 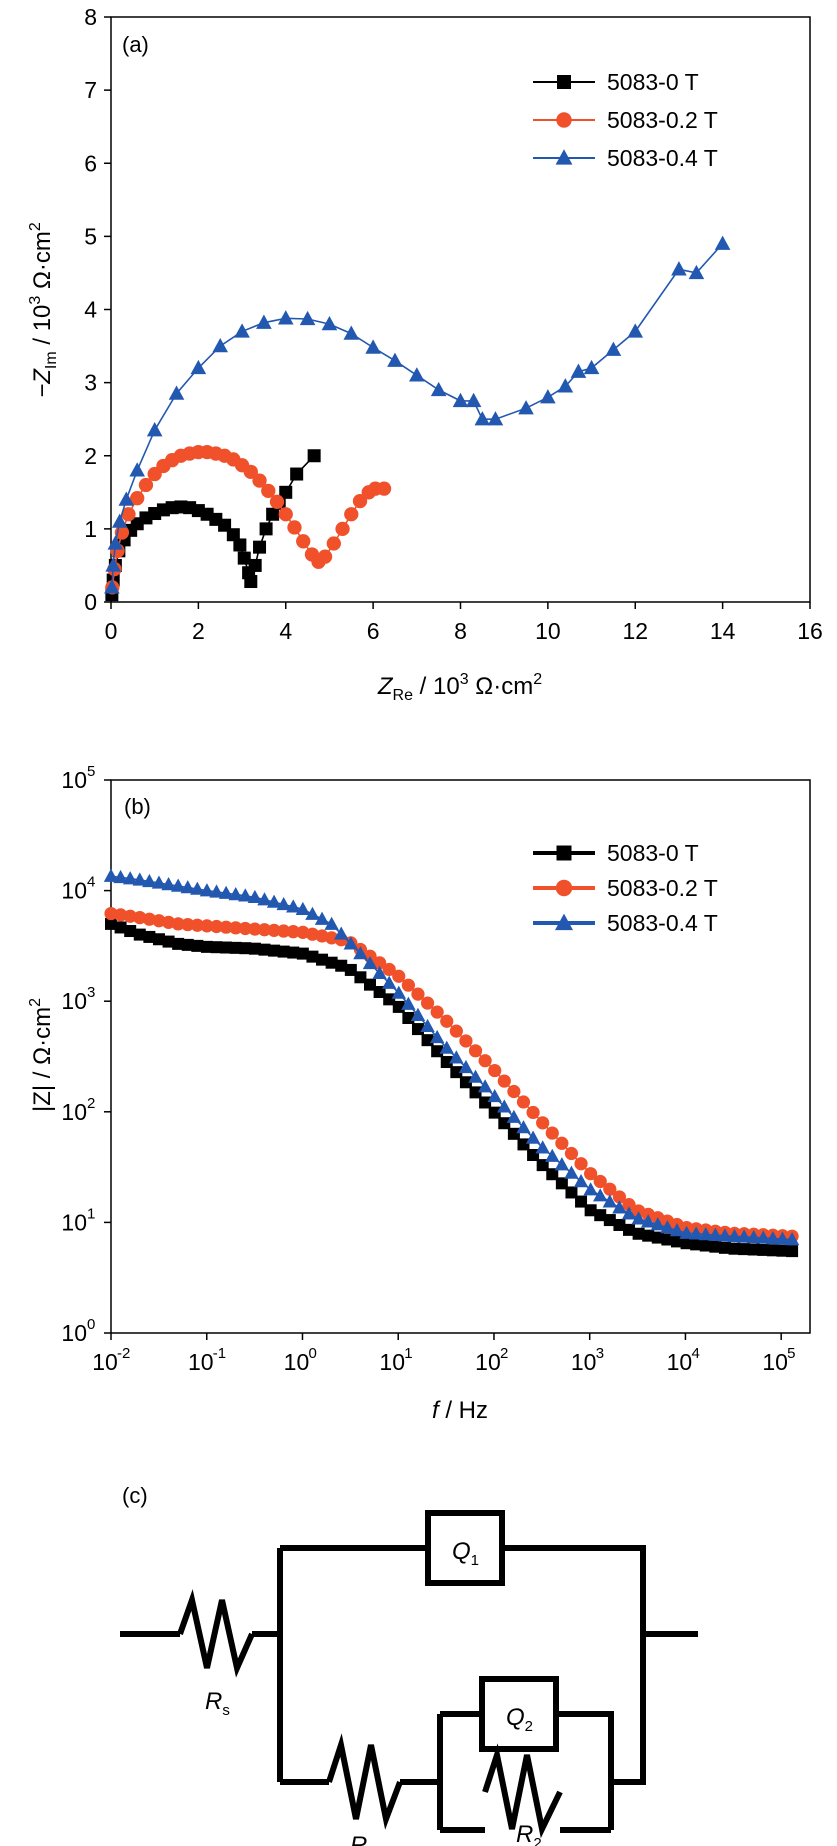 What do you see at coordinates (529, 1833) in the screenshot?
I see `label-r2: R2` at bounding box center [529, 1833].